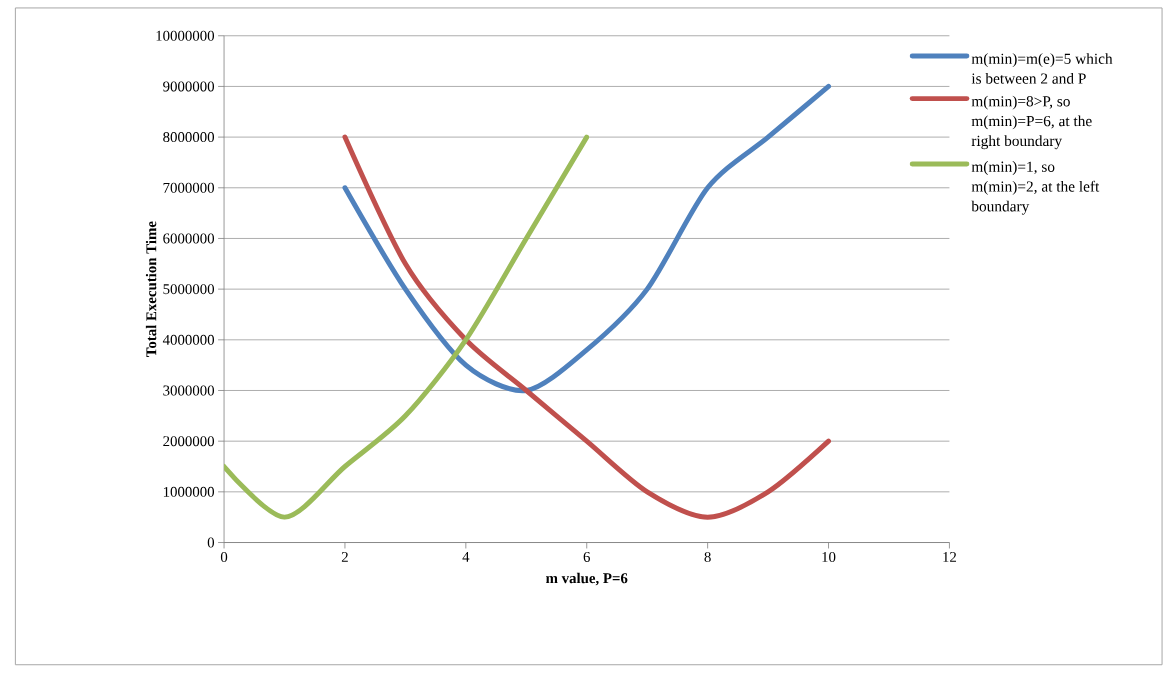 This screenshot has height=673, width=1170. I want to click on x-tick-label: 2, so click(344, 557).